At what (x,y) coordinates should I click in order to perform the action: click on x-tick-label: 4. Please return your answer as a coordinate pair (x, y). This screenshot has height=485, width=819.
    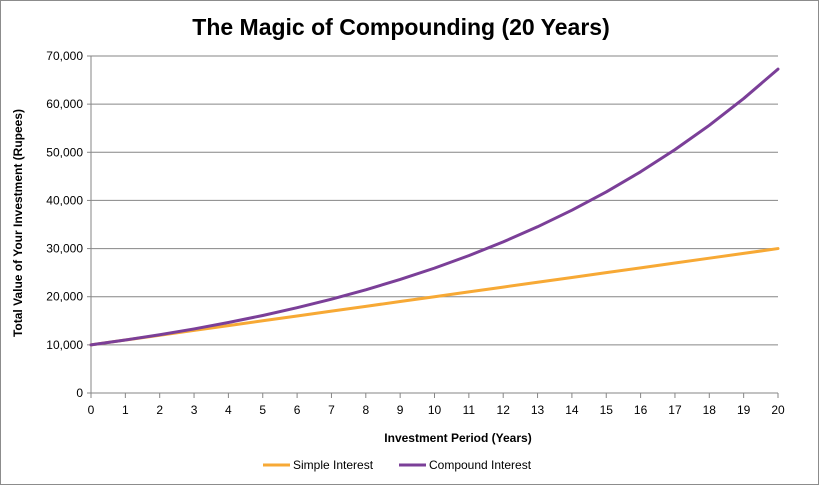
    Looking at the image, I should click on (228, 410).